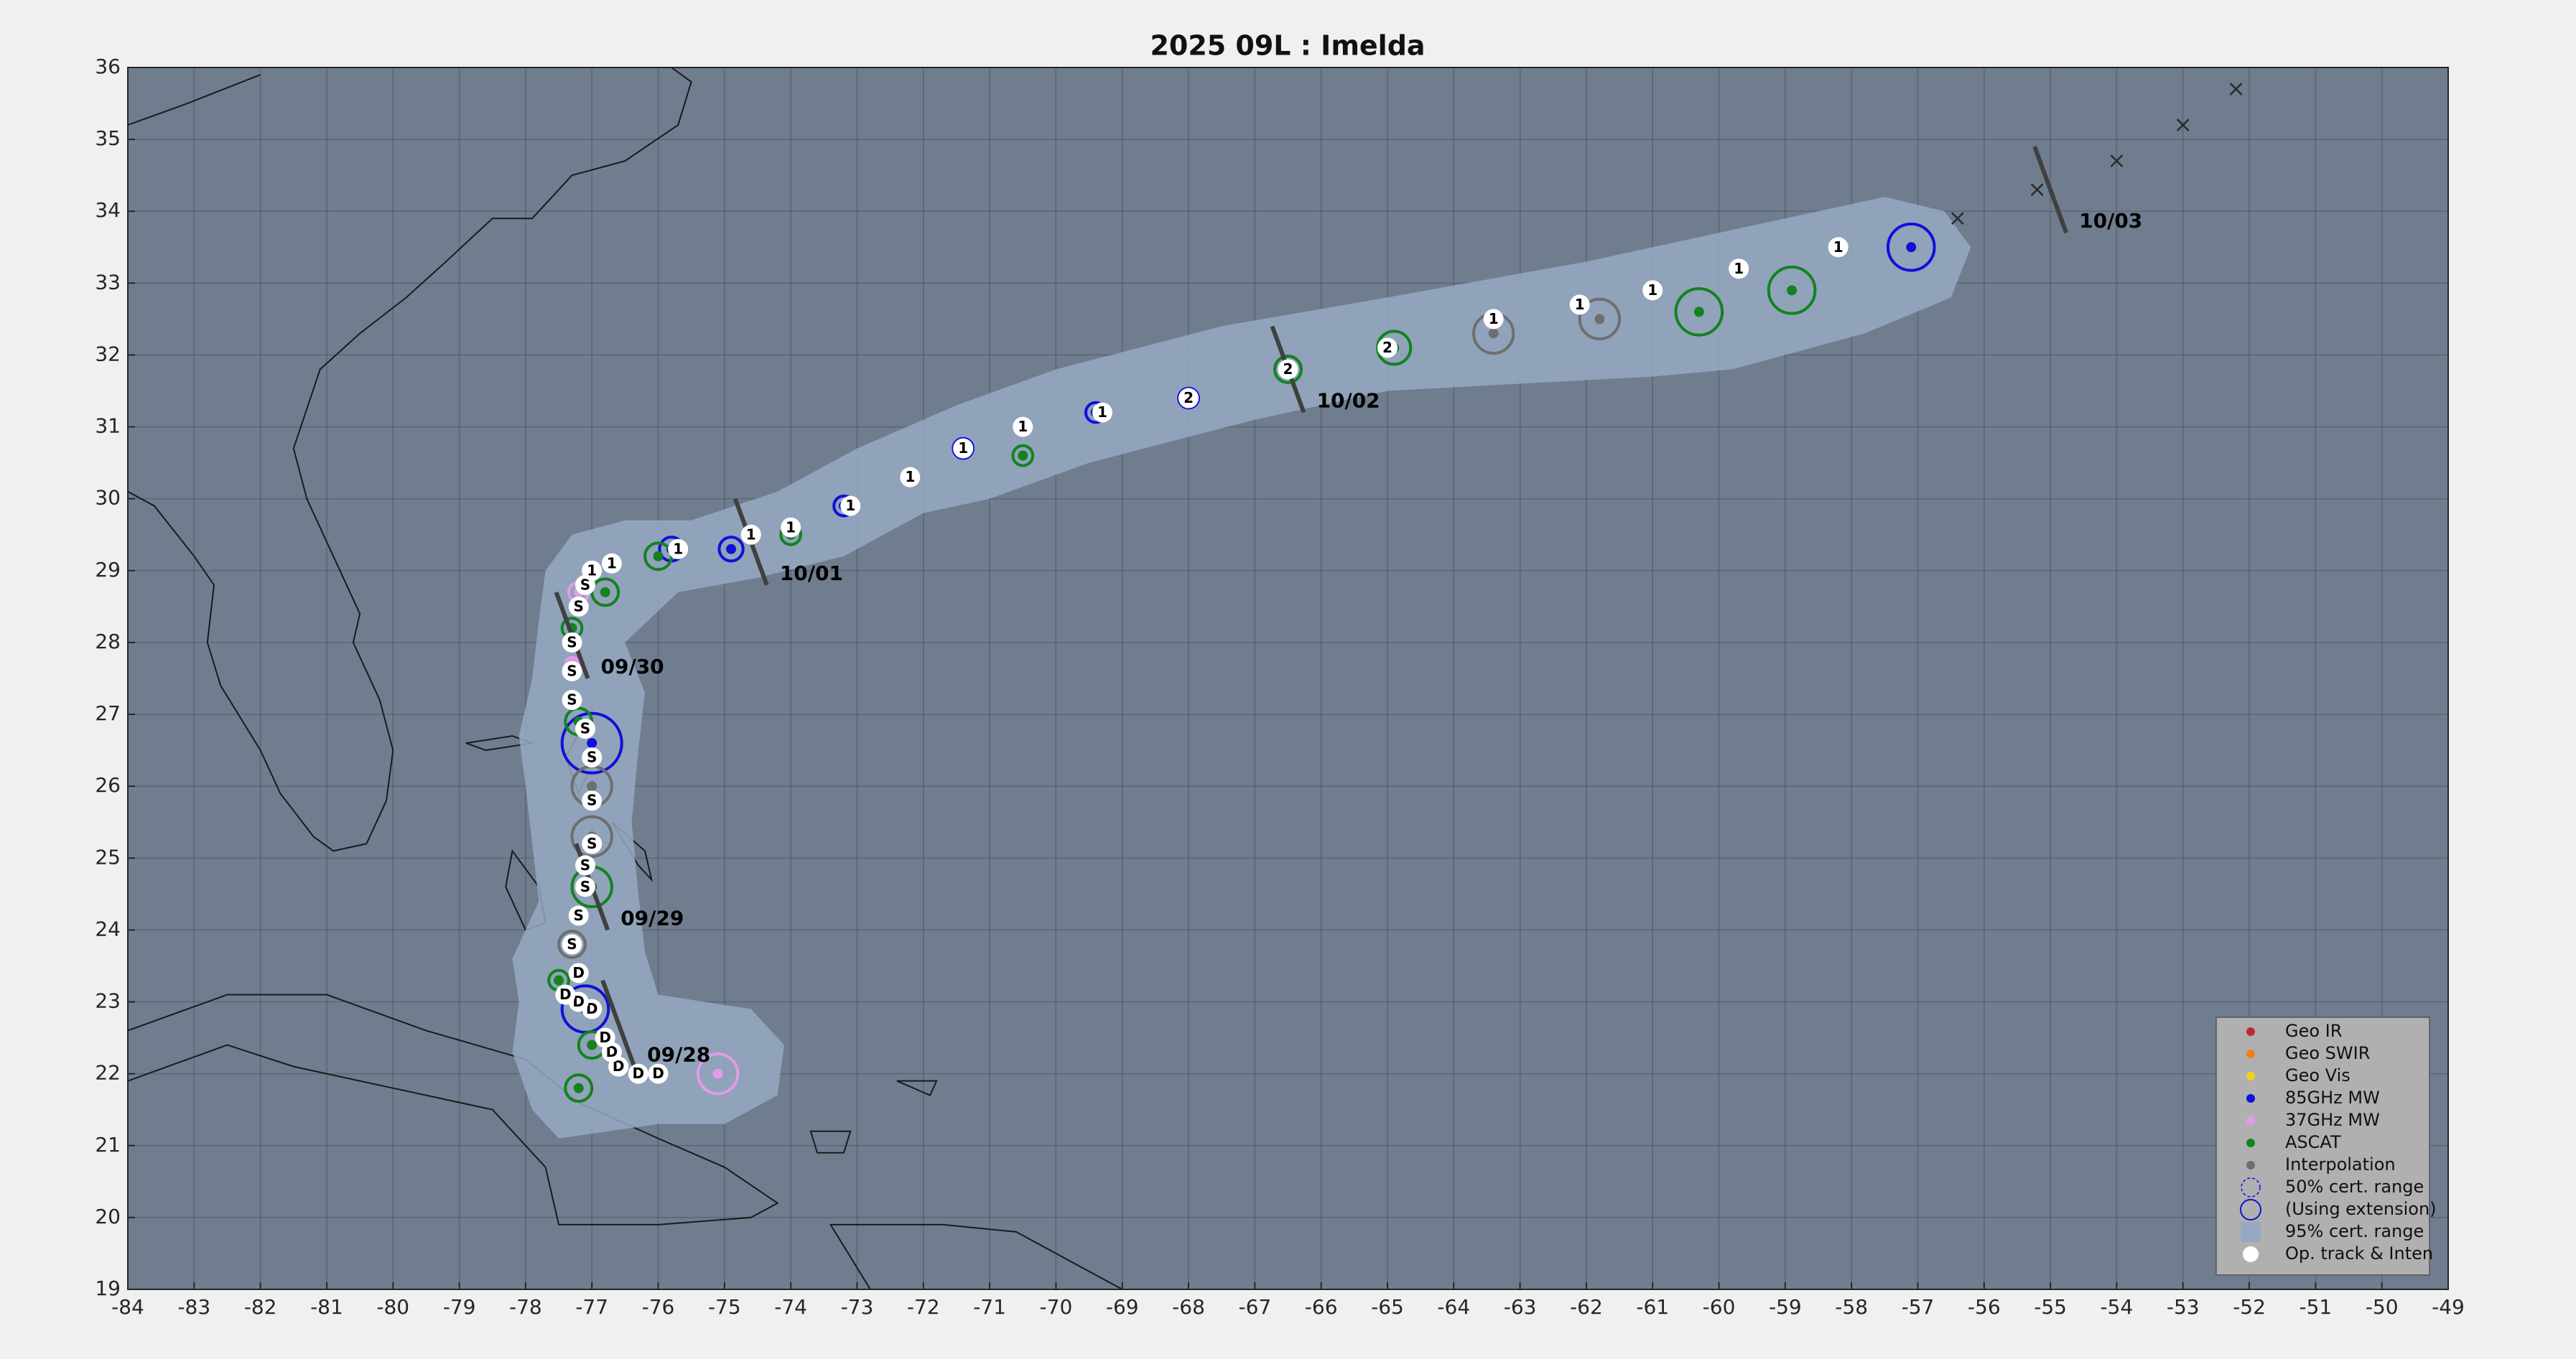 Image resolution: width=2576 pixels, height=1359 pixels. Describe the element at coordinates (2354, 1231) in the screenshot. I see `legend-label: 95% cert. range` at that location.